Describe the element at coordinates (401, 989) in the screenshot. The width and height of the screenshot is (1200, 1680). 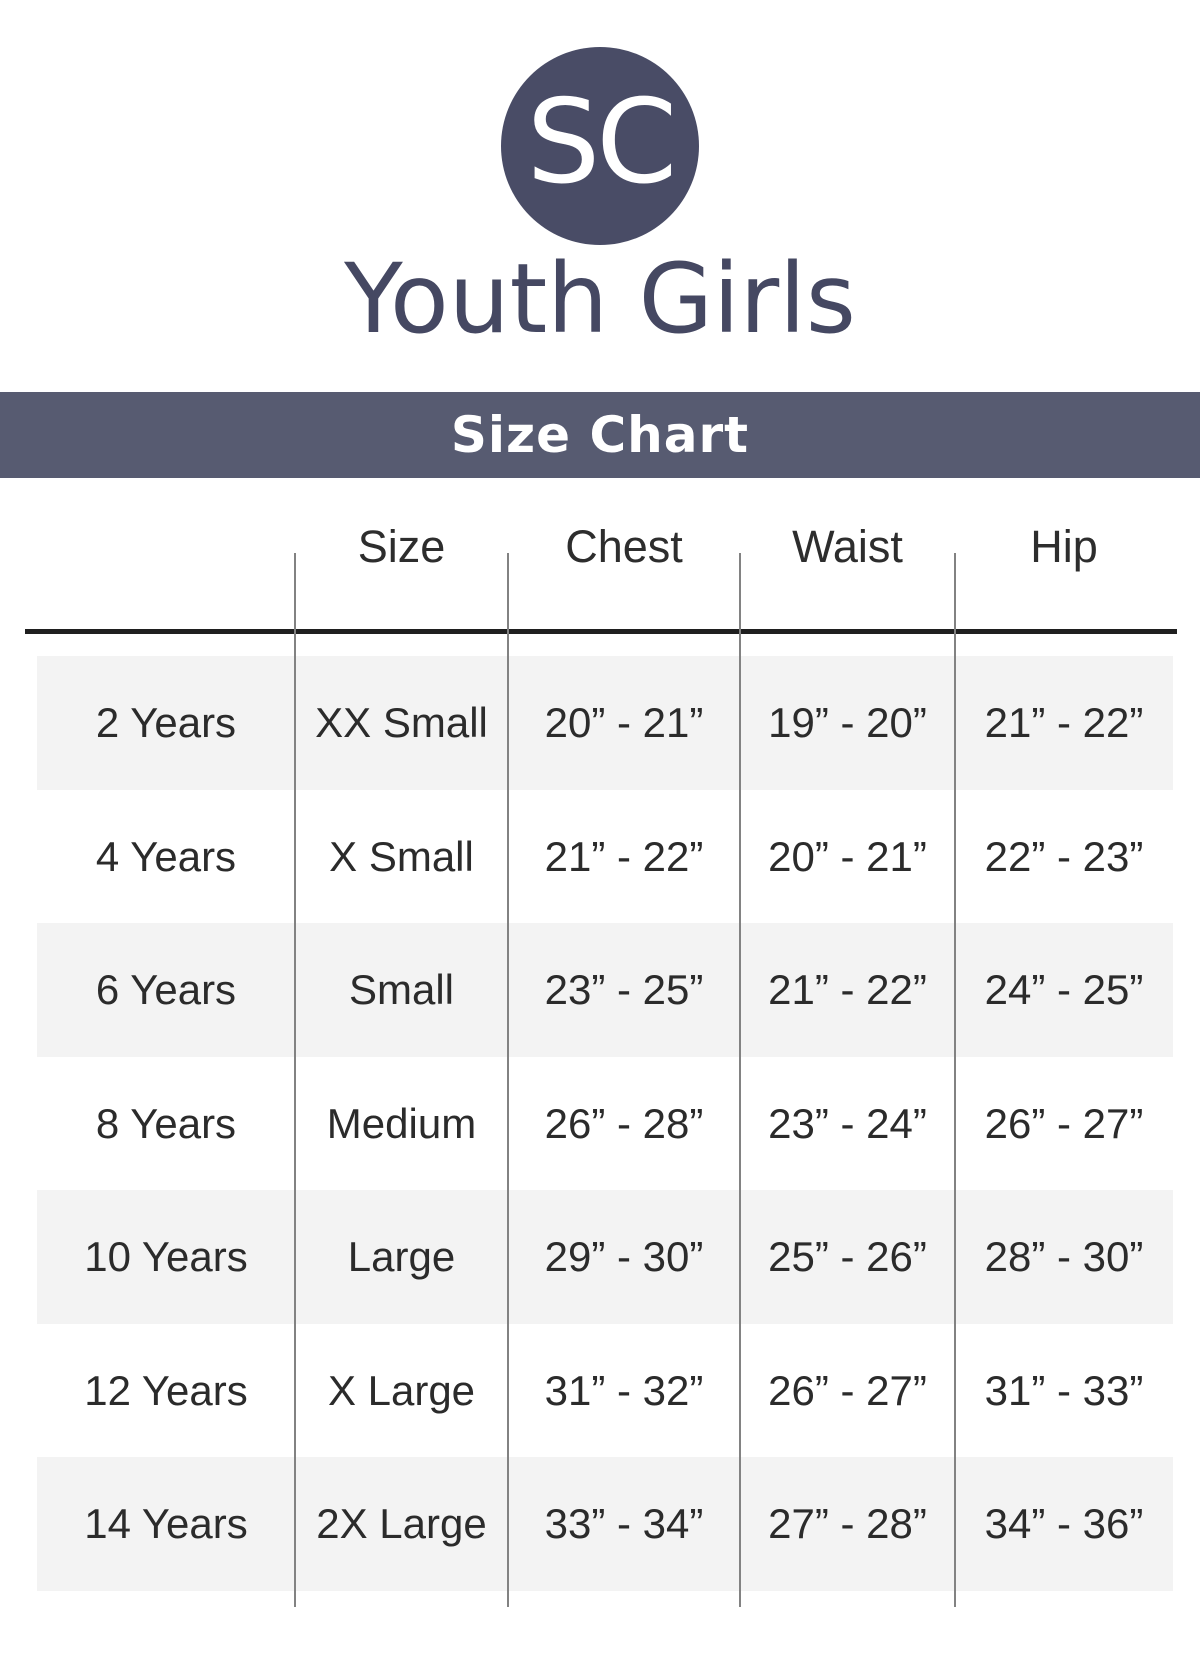
I see `size-cell: Small` at that location.